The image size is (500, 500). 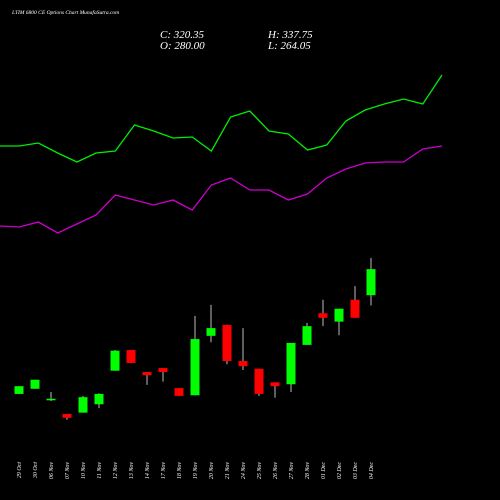 I want to click on open-label: O: 280.00, so click(x=182, y=46).